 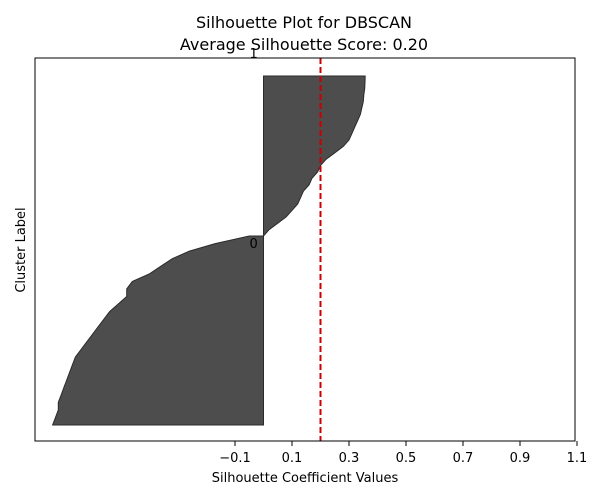 I want to click on x-axis-label: Silhouette Coefficient Values, so click(x=305, y=478).